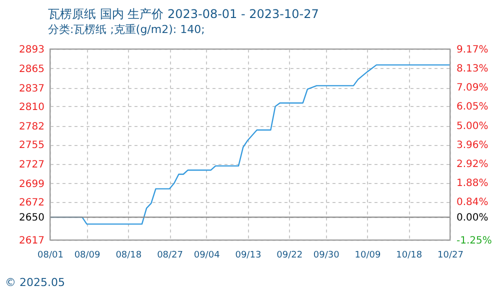  I want to click on y2-tick-label: 8.13%, so click(472, 69).